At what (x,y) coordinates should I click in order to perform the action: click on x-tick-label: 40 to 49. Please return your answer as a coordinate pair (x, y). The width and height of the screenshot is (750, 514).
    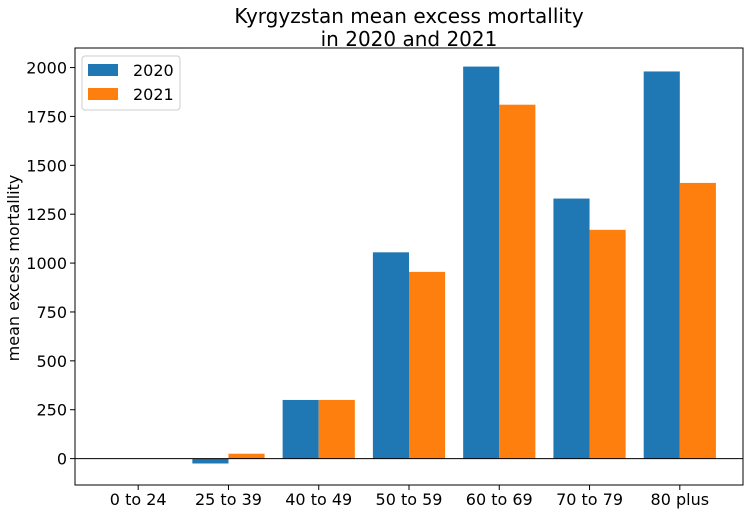
    Looking at the image, I should click on (318, 499).